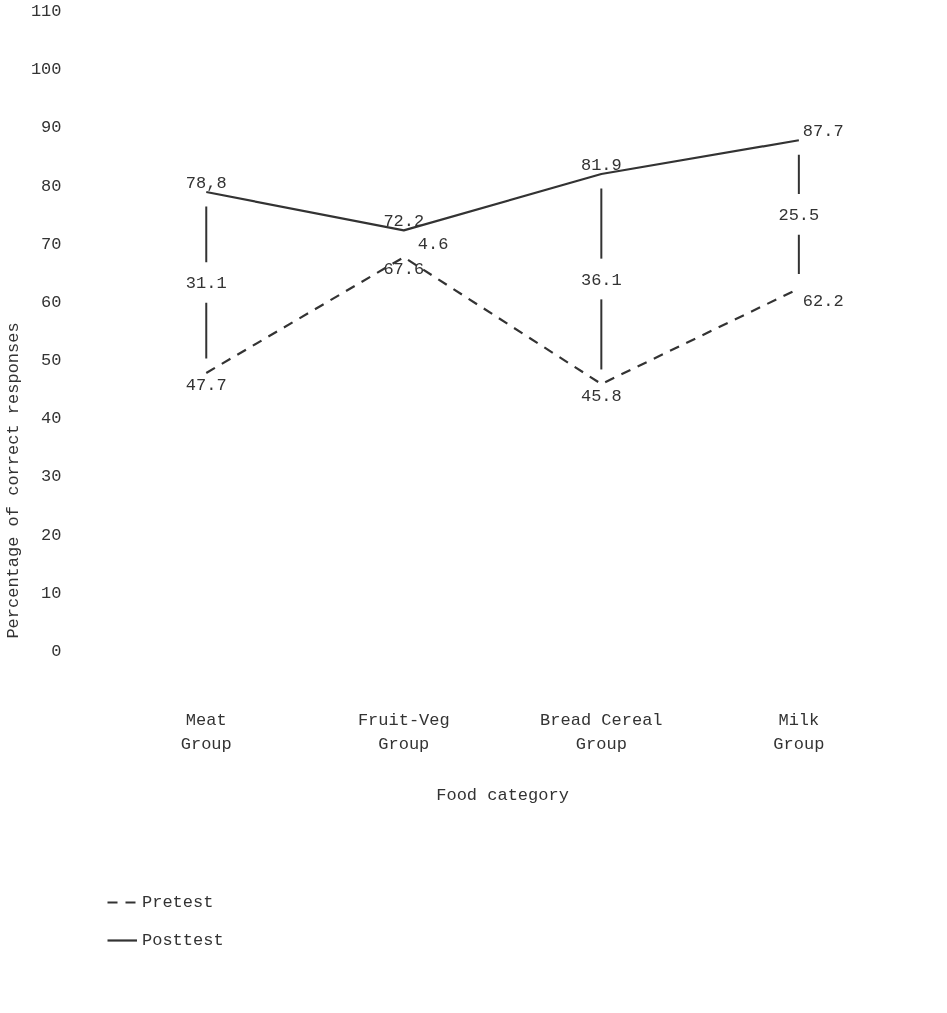 Image resolution: width=947 pixels, height=1013 pixels. What do you see at coordinates (799, 215) in the screenshot?
I see `annotation: 25.5` at bounding box center [799, 215].